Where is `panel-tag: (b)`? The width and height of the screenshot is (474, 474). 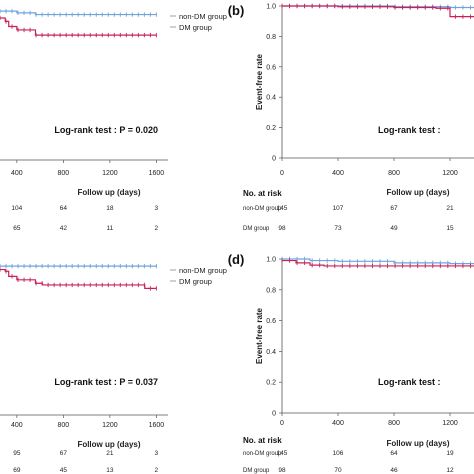
panel-tag: (b) is located at coordinates (236, 10).